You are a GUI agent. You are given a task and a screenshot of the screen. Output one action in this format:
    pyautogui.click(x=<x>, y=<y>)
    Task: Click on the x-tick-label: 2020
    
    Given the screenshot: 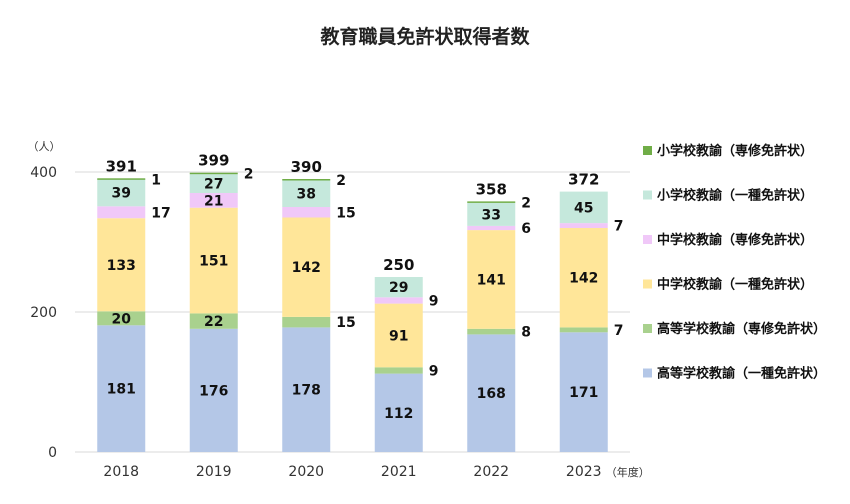 What is the action you would take?
    pyautogui.click(x=306, y=472)
    